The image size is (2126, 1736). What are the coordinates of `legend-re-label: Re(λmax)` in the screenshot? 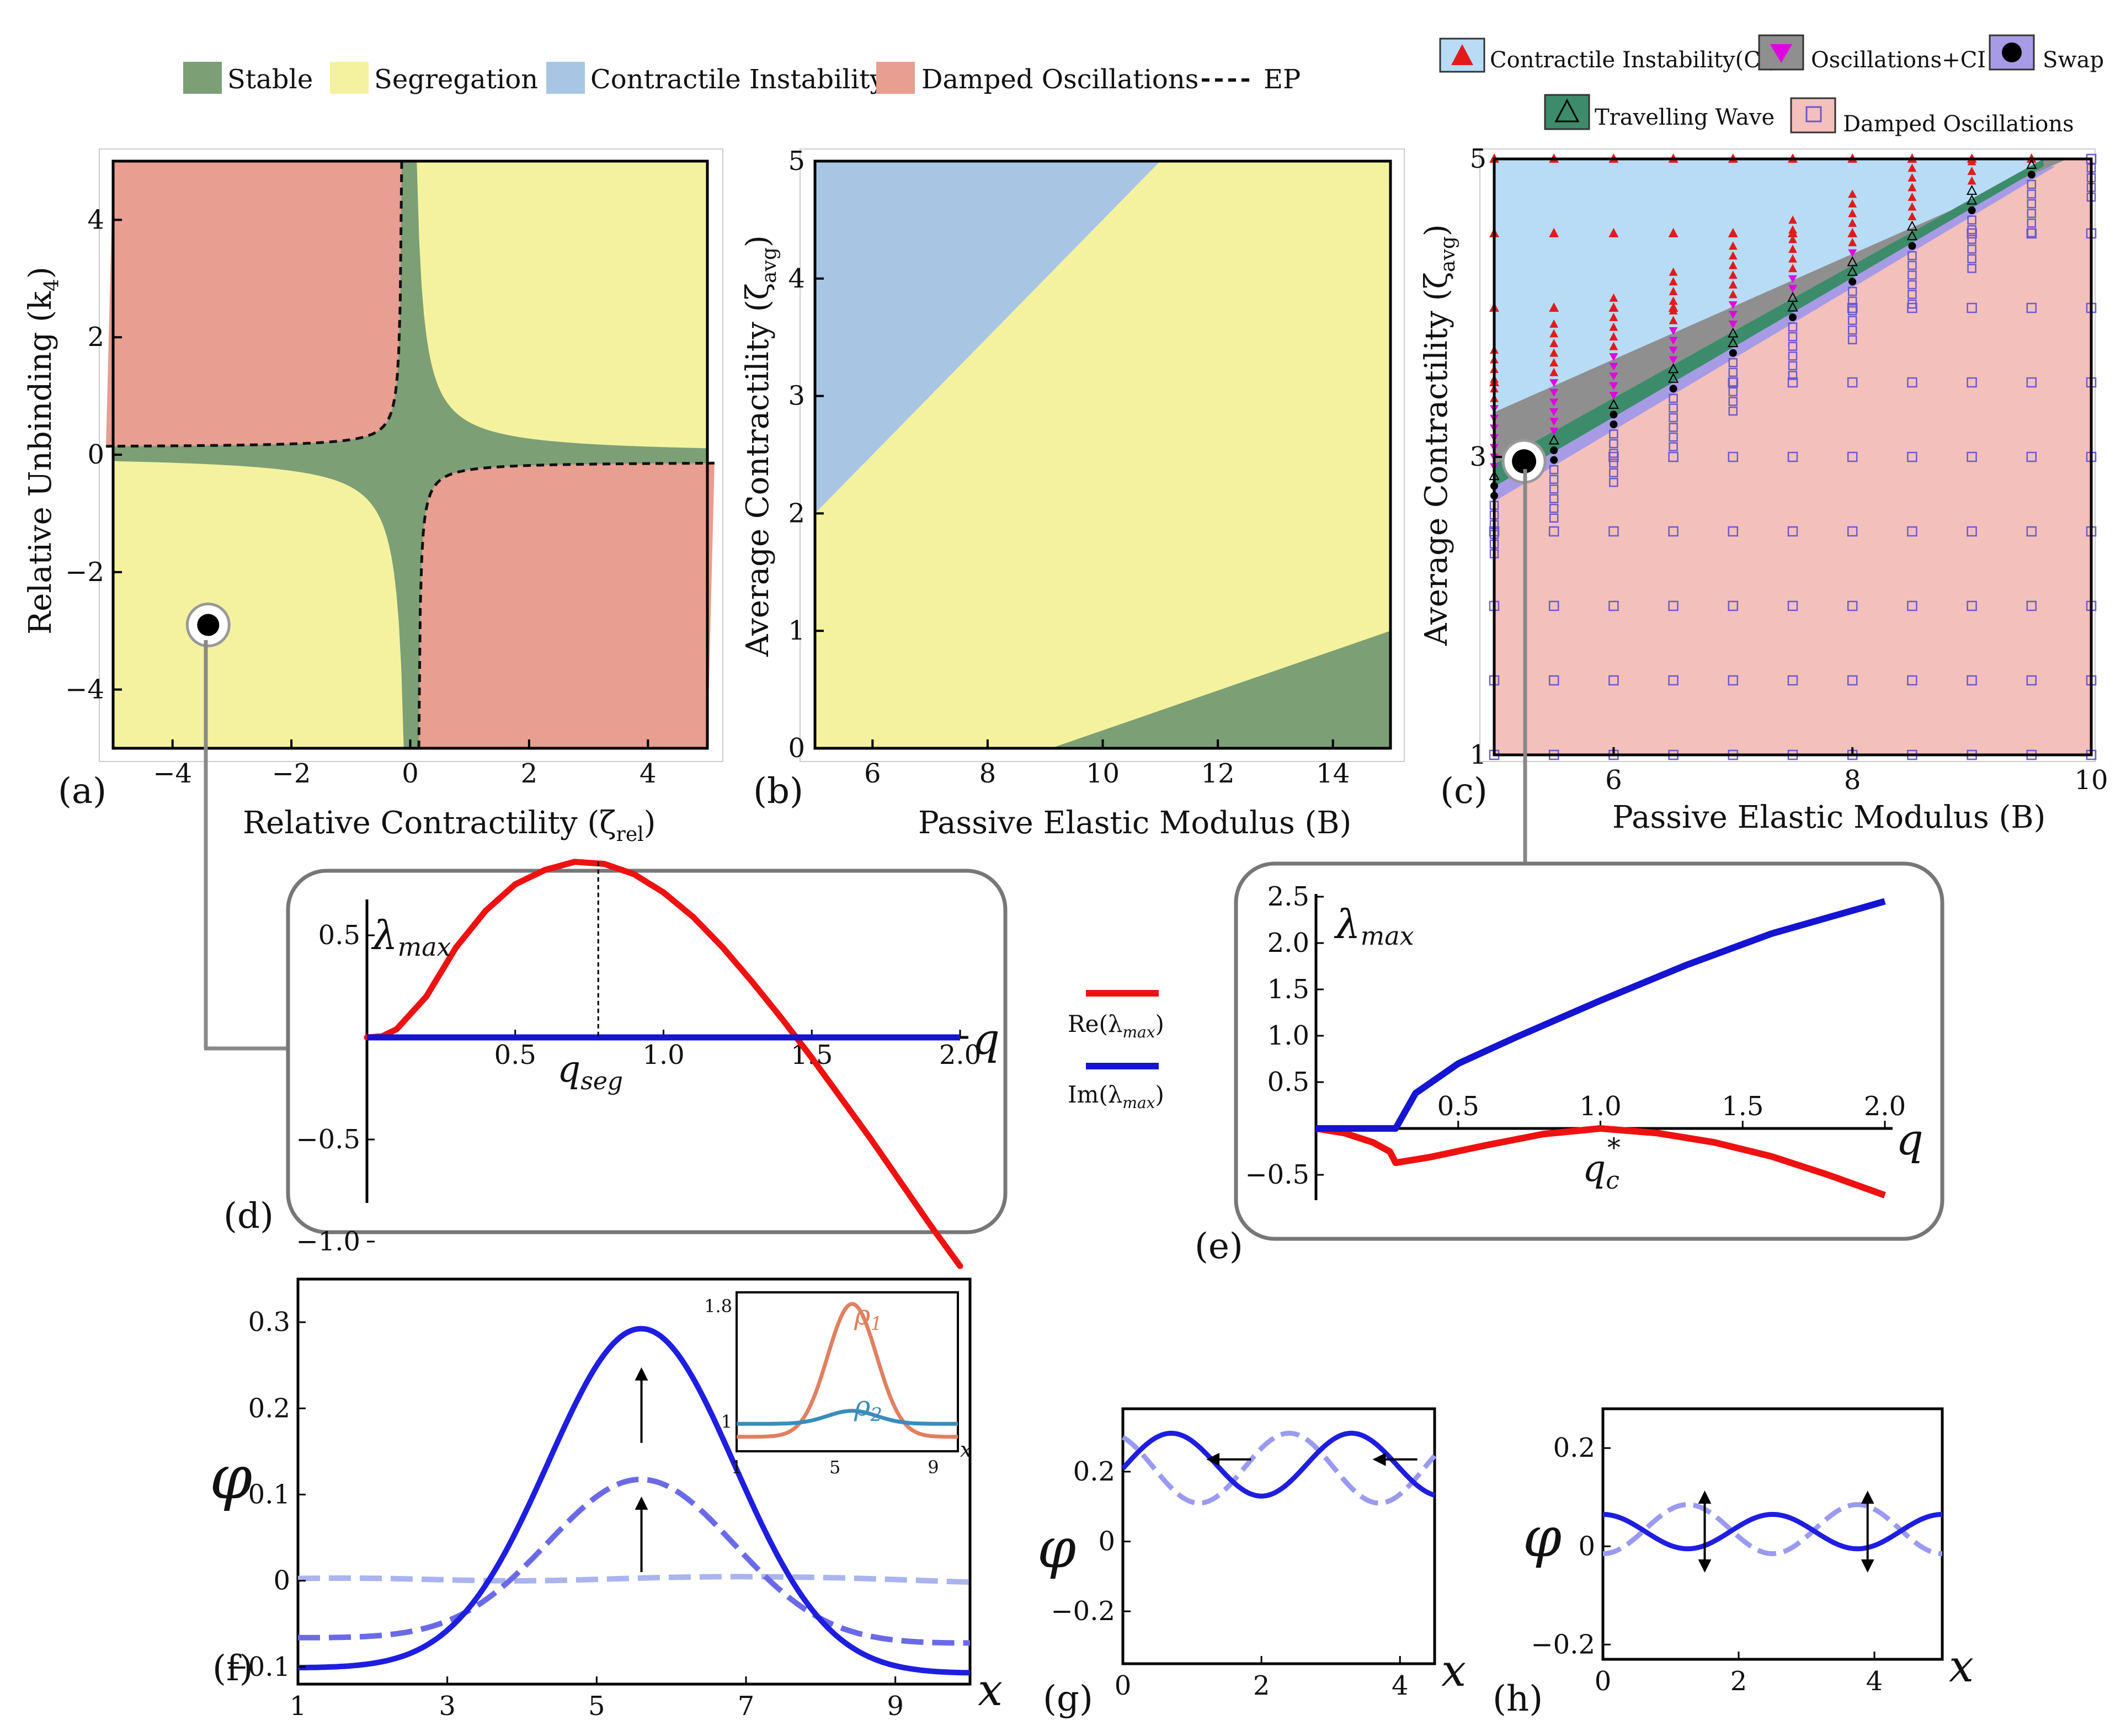 It's located at (1116, 1025).